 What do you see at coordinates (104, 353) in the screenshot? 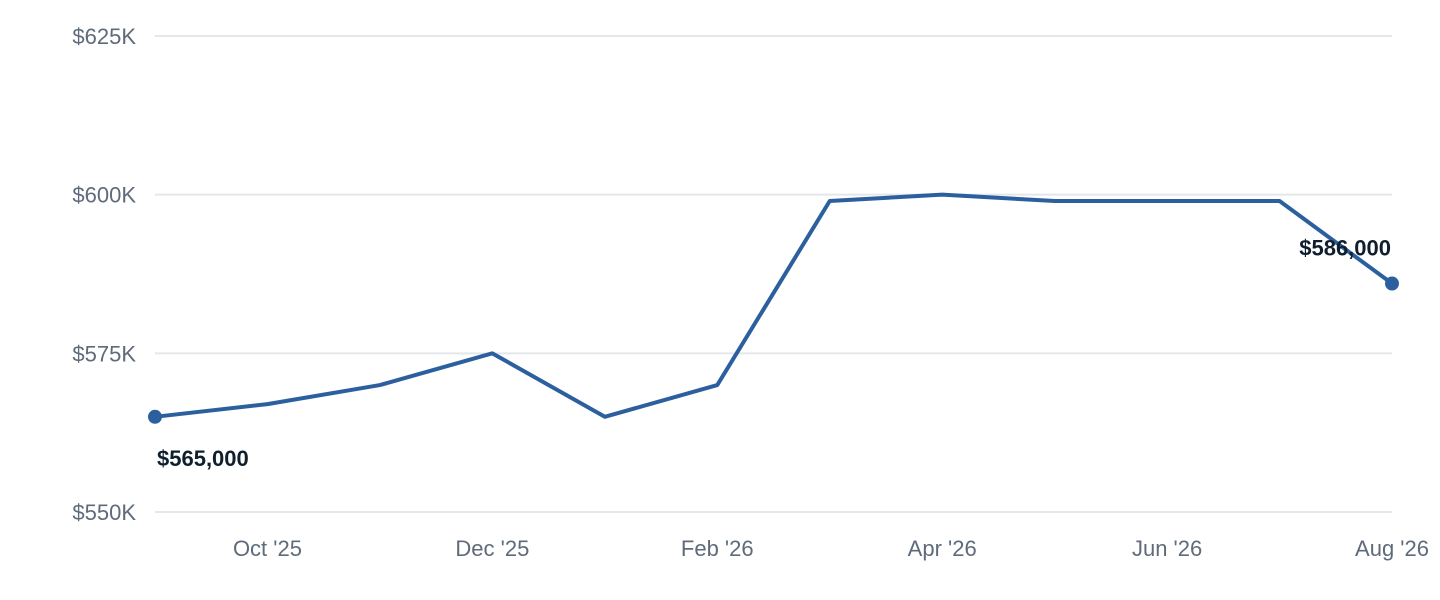
I see `y-tick-label: $575K` at bounding box center [104, 353].